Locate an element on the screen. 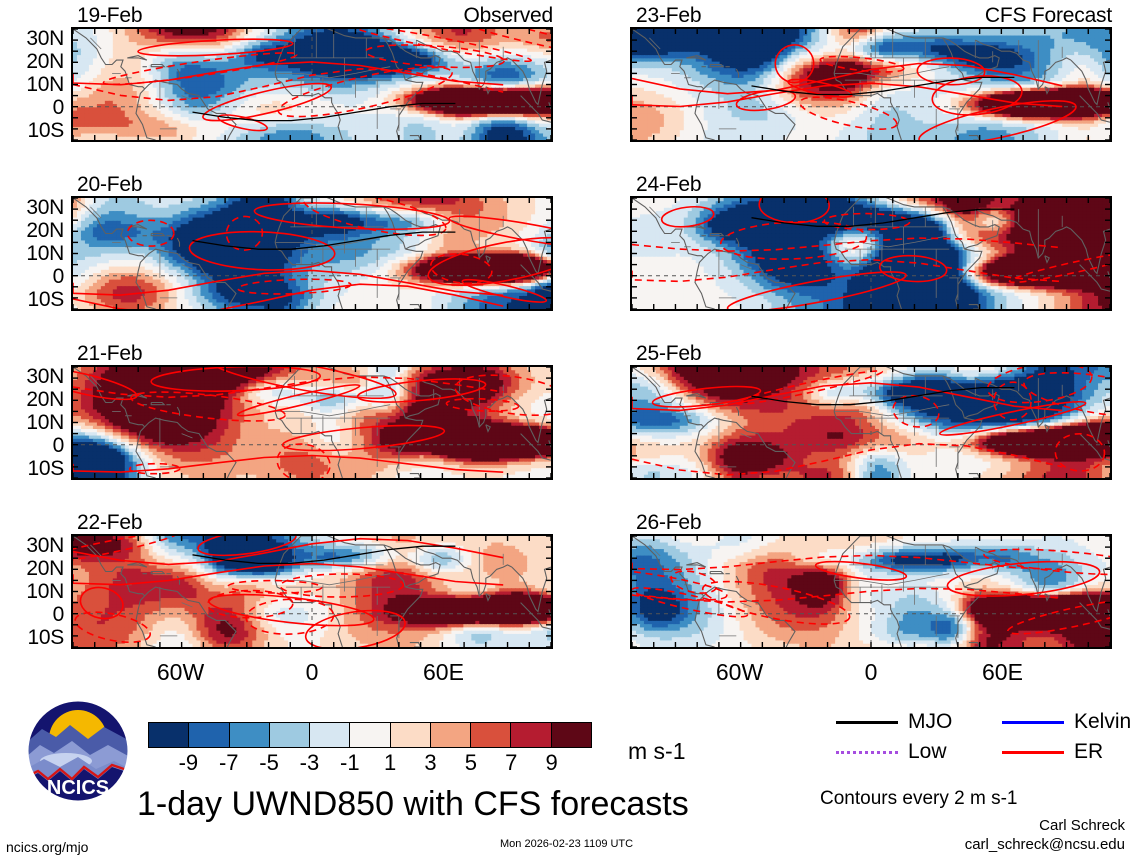  colorbar-tick-label: 3 is located at coordinates (431, 763).